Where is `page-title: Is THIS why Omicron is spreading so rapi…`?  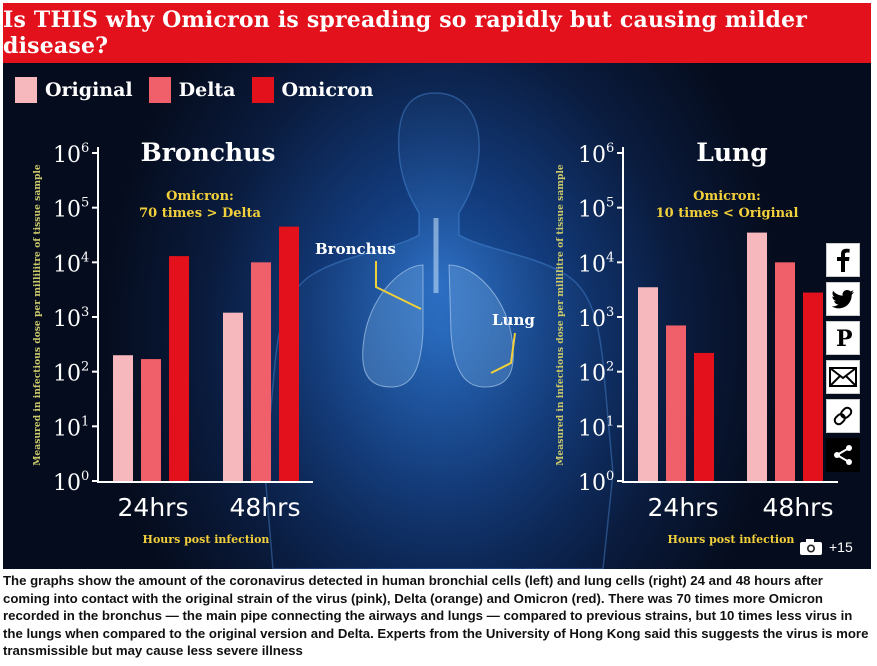
page-title: Is THIS why Omicron is spreading so rapi… is located at coordinates (405, 33).